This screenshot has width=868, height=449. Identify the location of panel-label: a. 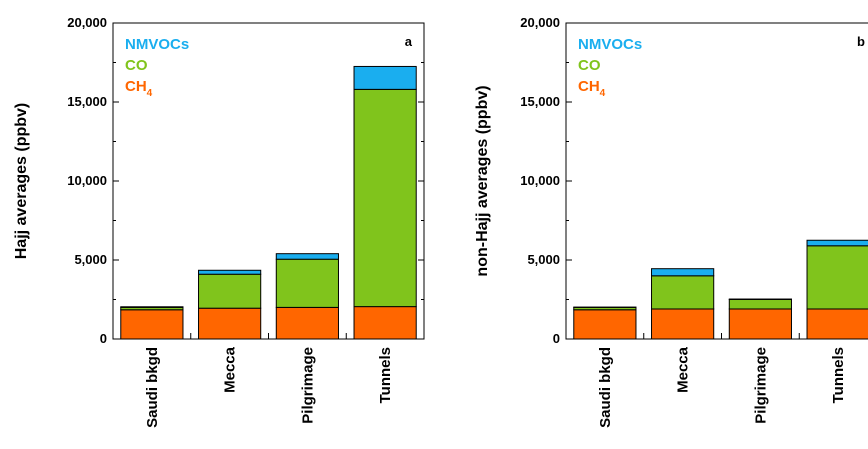
(409, 41).